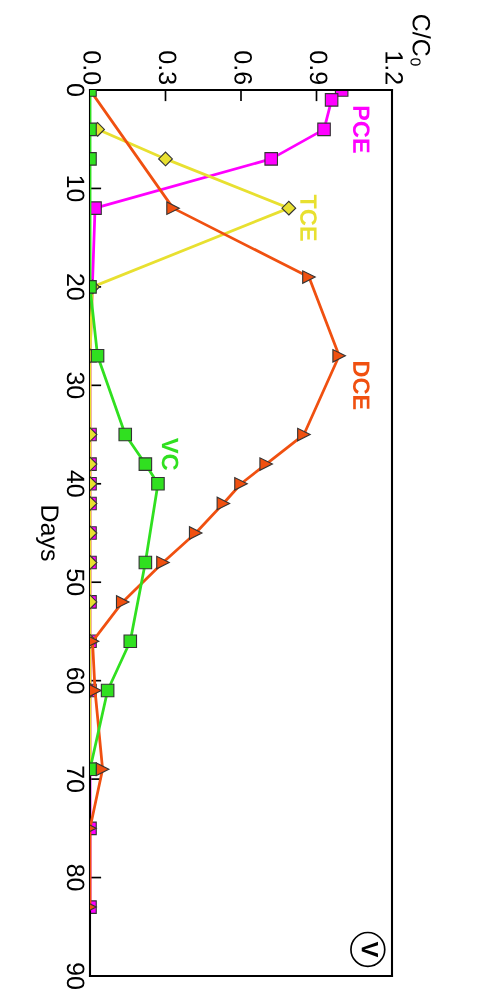  I want to click on y-tick-label: 50, so click(75, 582).